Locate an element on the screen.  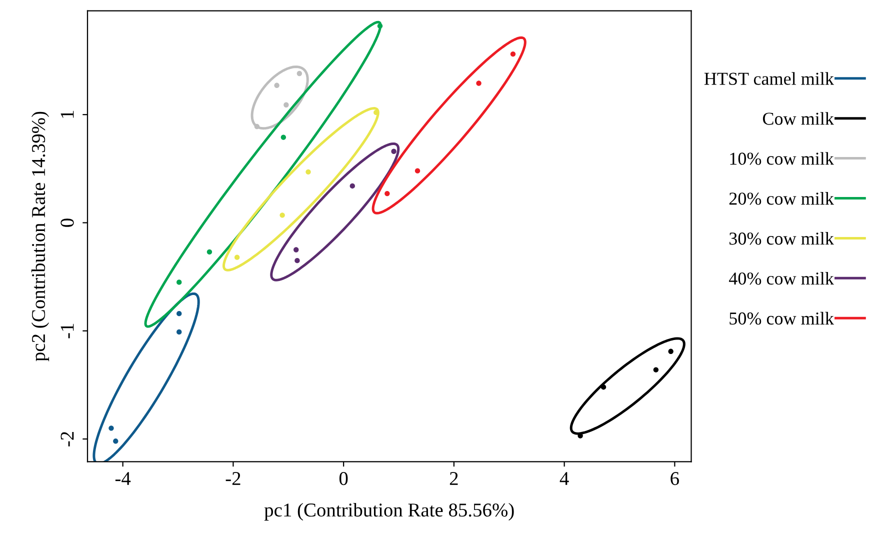
legend-label: HTST camel milk is located at coordinates (769, 78).